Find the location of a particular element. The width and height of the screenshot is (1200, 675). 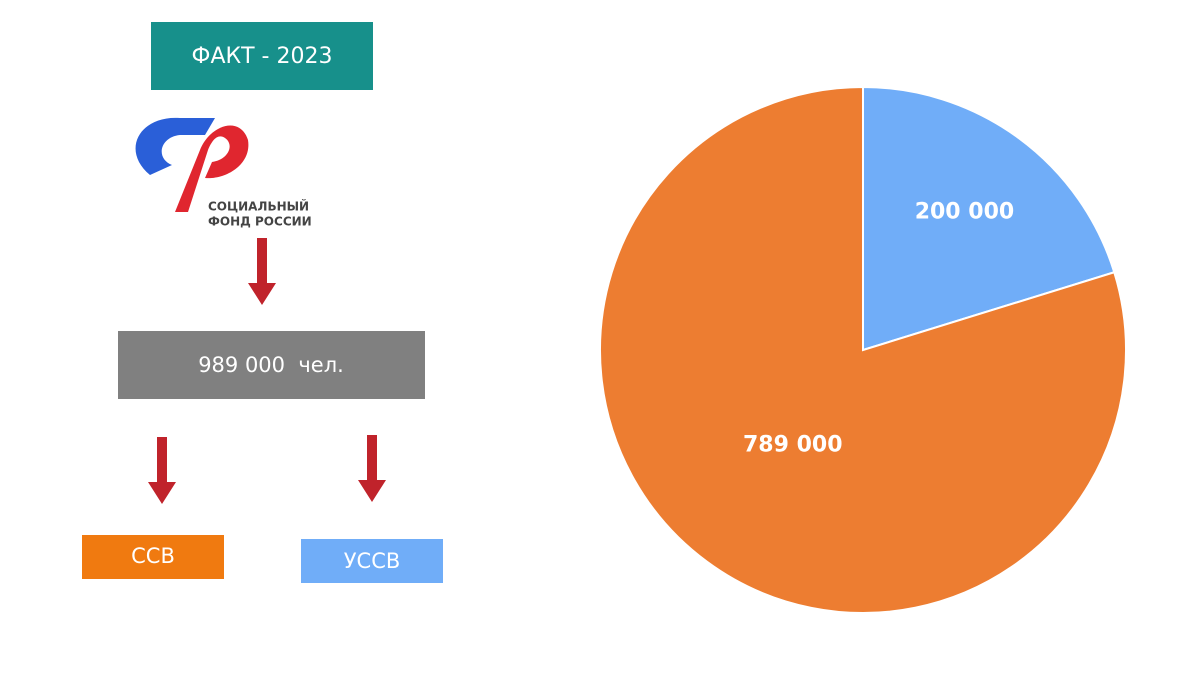

arrows is located at coordinates (267, 371).